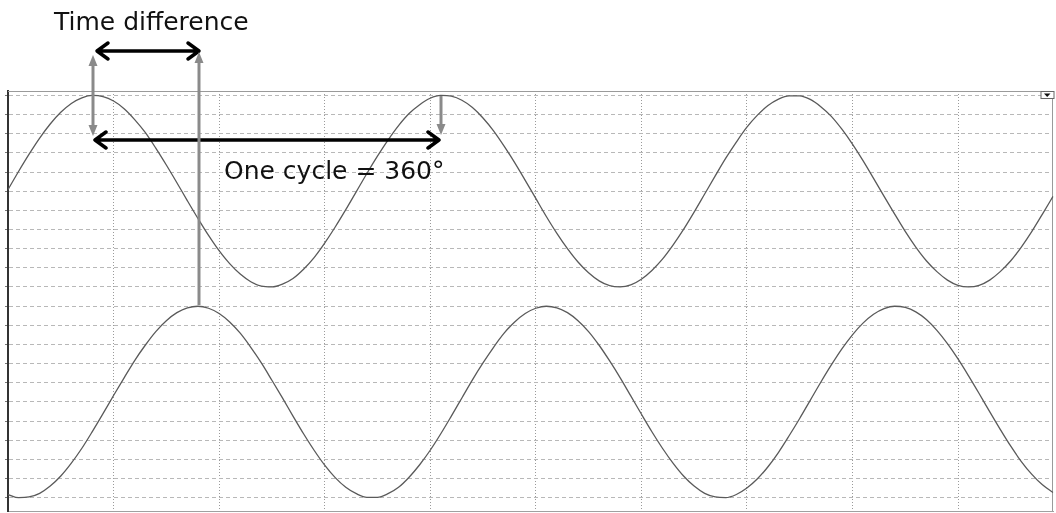 The image size is (1056, 513). Describe the element at coordinates (151, 21) in the screenshot. I see `text: Time difference` at that location.